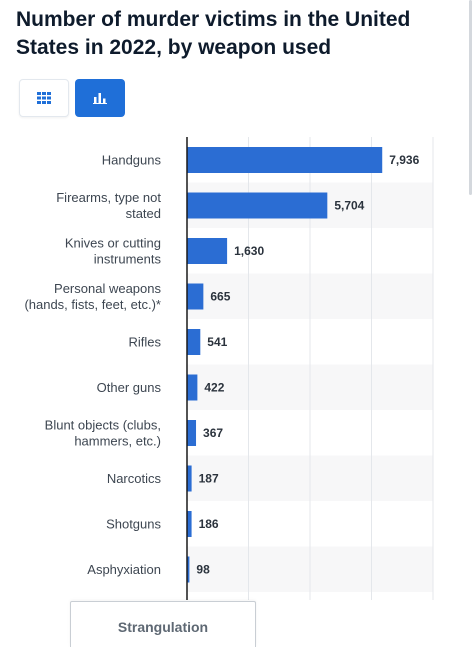 This screenshot has height=647, width=474. What do you see at coordinates (133, 524) in the screenshot?
I see `category-label: Shotguns` at bounding box center [133, 524].